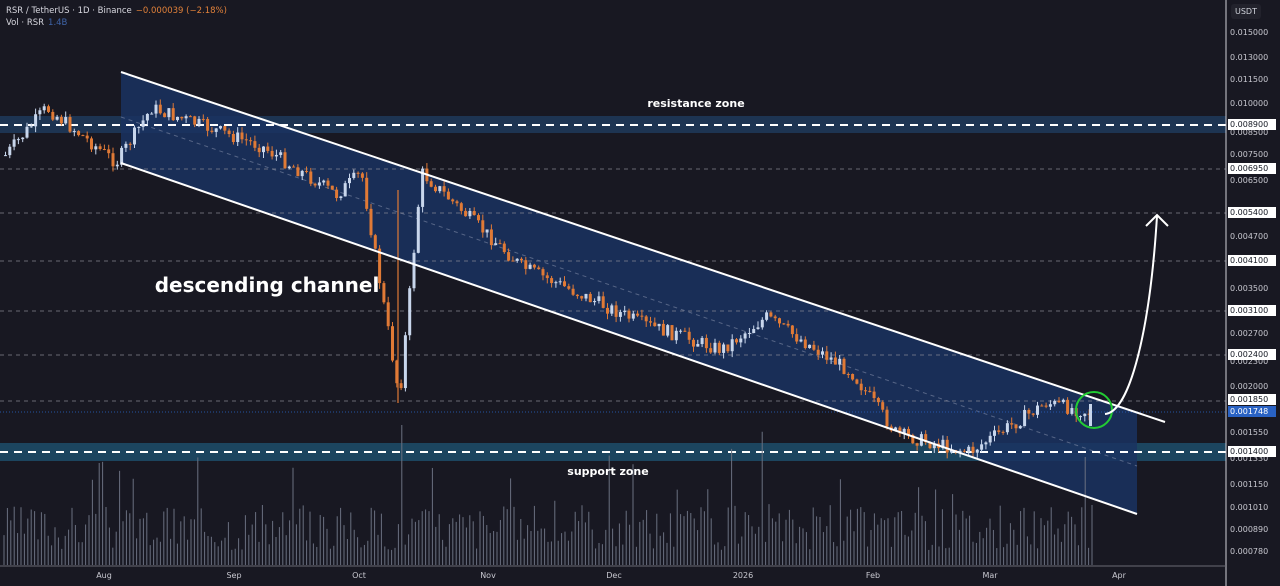 Image resolution: width=1280 pixels, height=586 pixels. Describe the element at coordinates (1131, 315) in the screenshot. I see `projection-arrow` at that location.